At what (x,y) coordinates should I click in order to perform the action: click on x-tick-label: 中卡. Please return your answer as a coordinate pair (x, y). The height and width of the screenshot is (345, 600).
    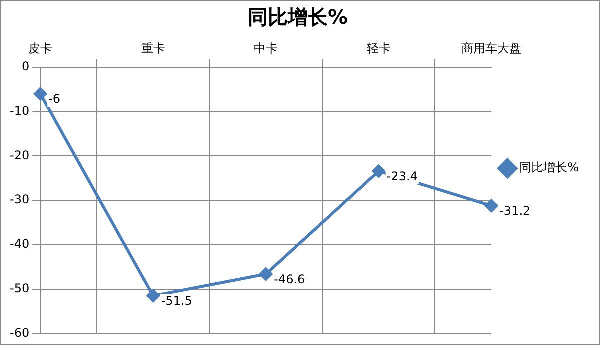
    Looking at the image, I should click on (266, 48).